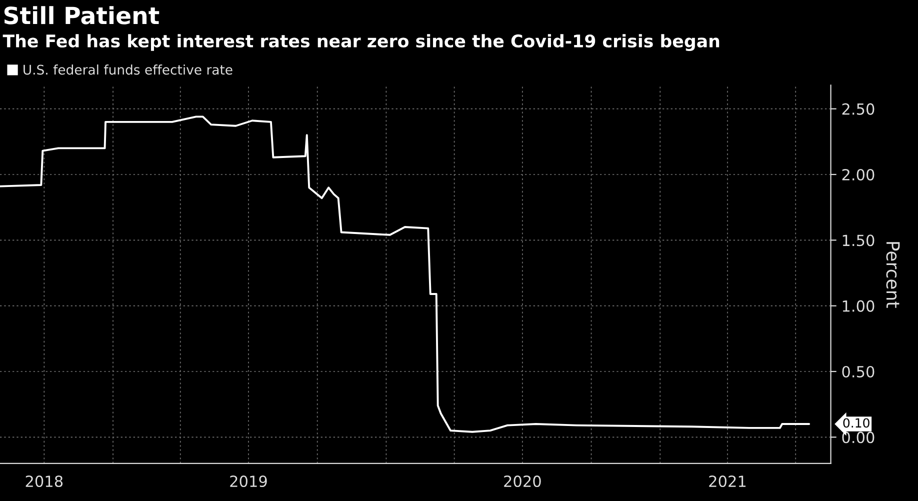 The image size is (918, 501). Describe the element at coordinates (858, 240) in the screenshot. I see `y-tick-label: 1.50` at that location.